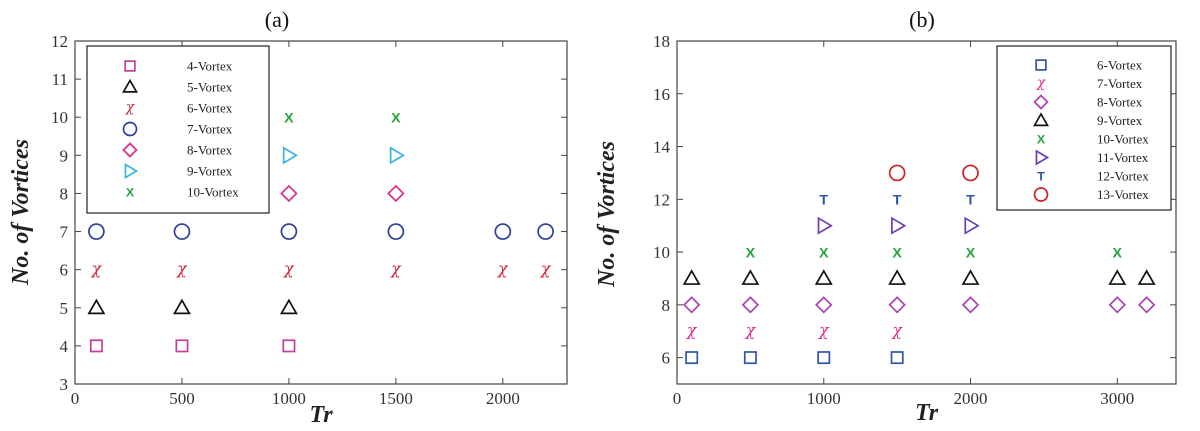  What do you see at coordinates (1041, 177) in the screenshot?
I see `legend-marker: T` at bounding box center [1041, 177].